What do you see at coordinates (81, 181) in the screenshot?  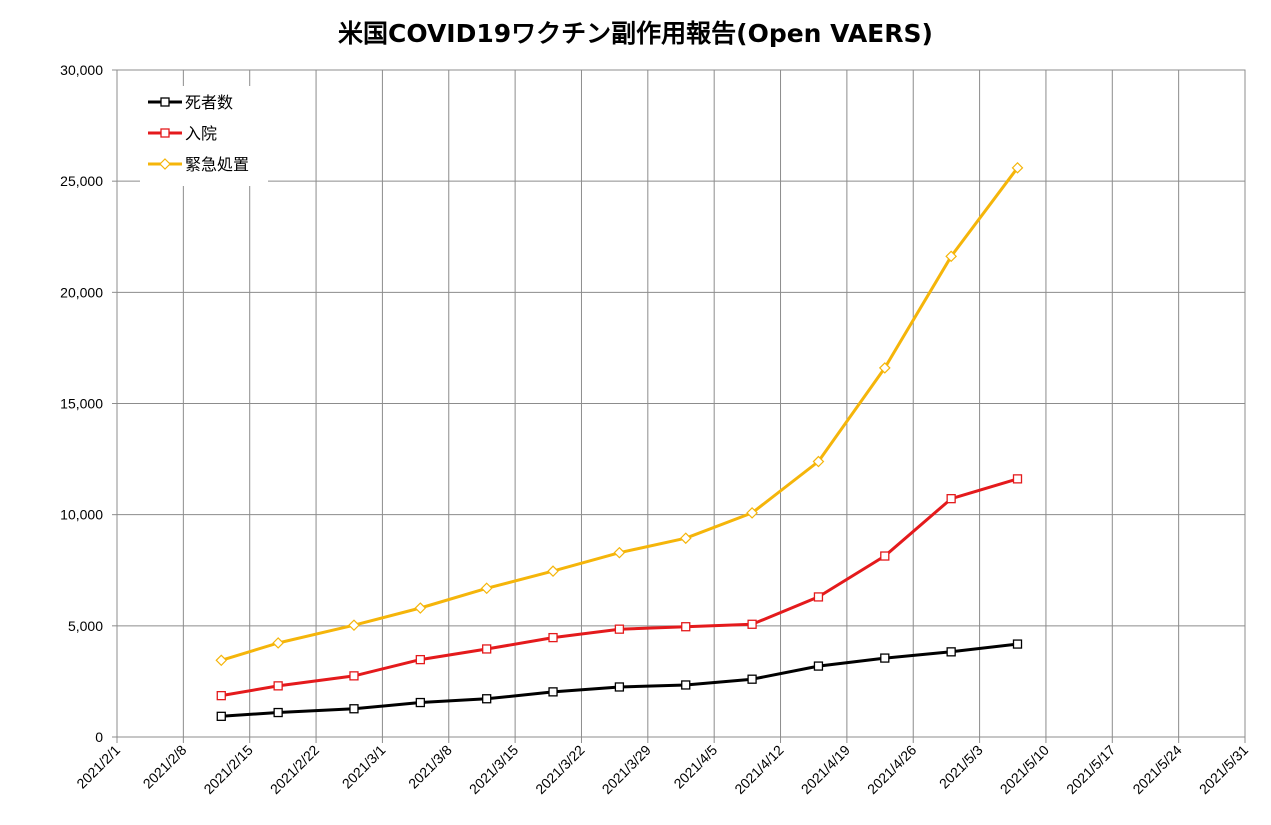 I see `y-tick-label: 25,000` at bounding box center [81, 181].